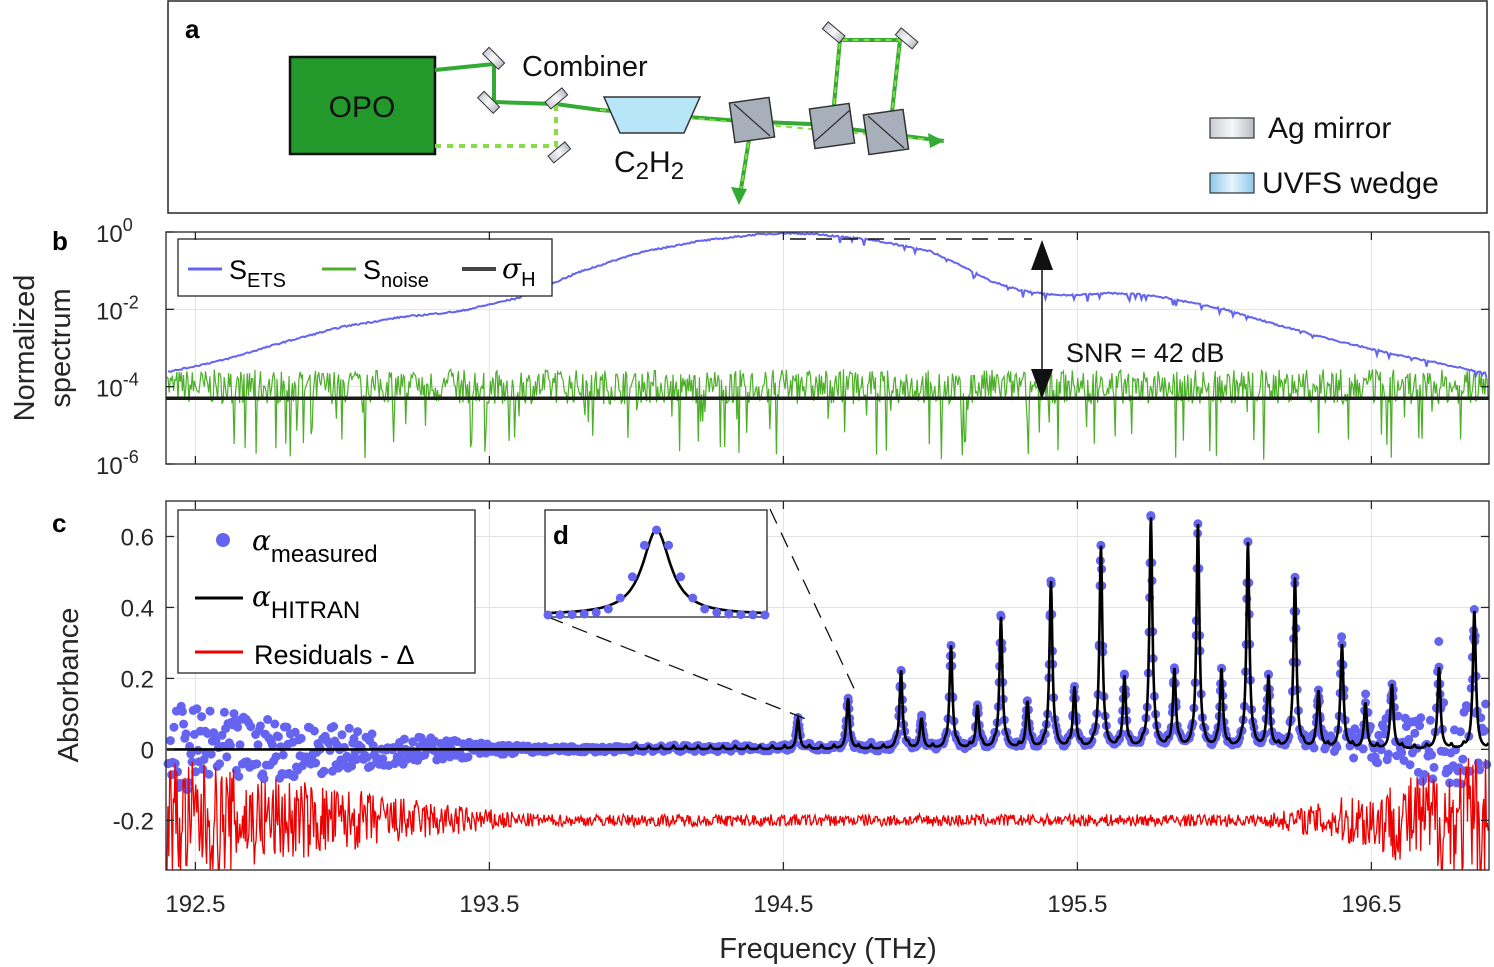  Describe the element at coordinates (1350, 183) in the screenshot. I see `legend-wedge-label: UVFS wedge` at that location.